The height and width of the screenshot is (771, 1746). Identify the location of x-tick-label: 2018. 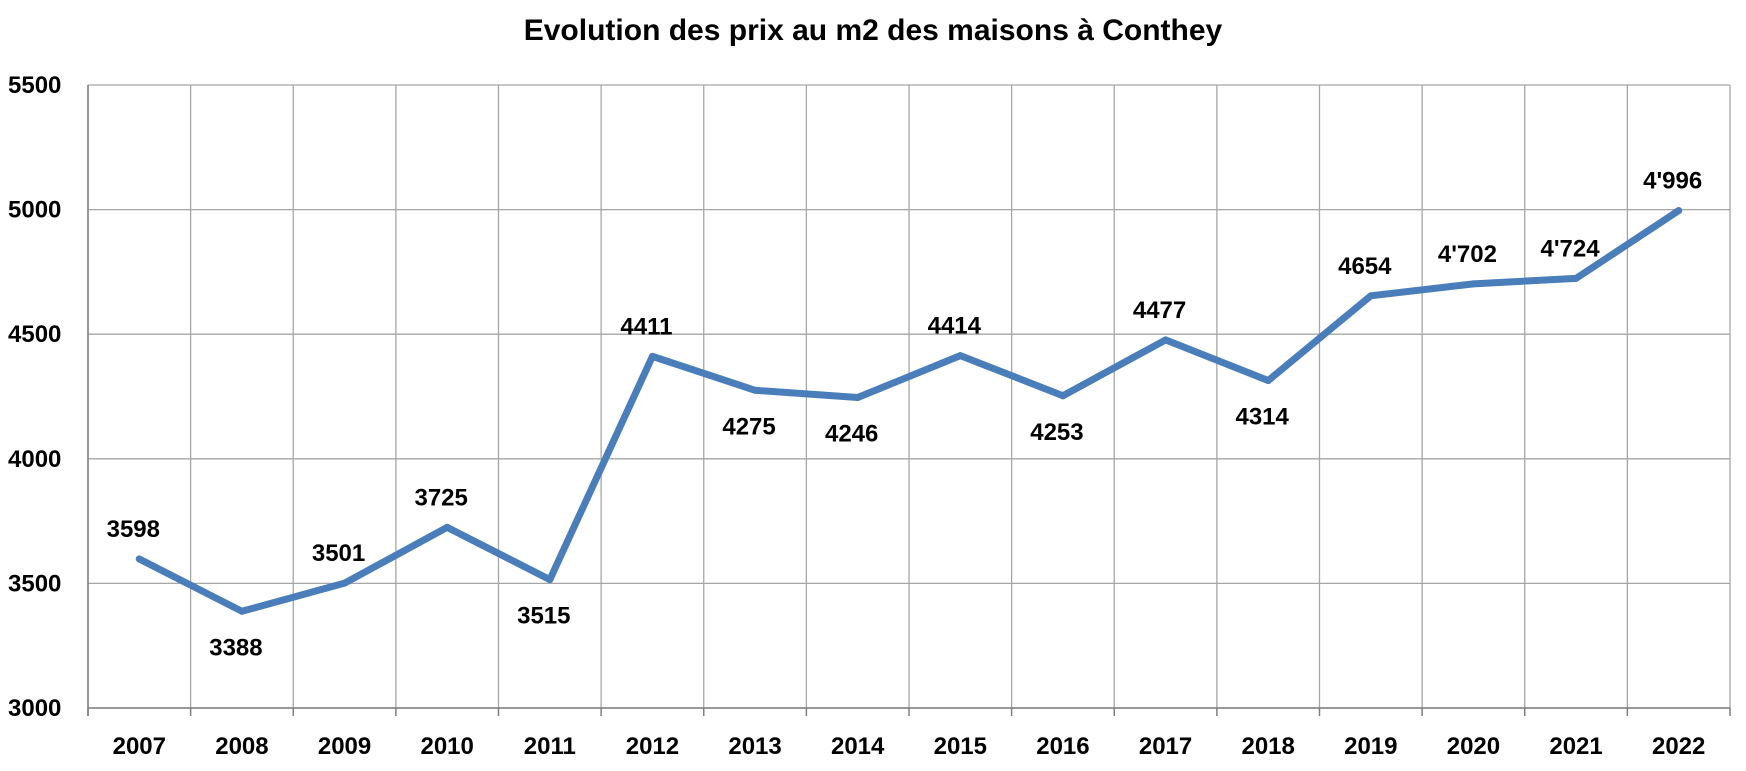
(1267, 746).